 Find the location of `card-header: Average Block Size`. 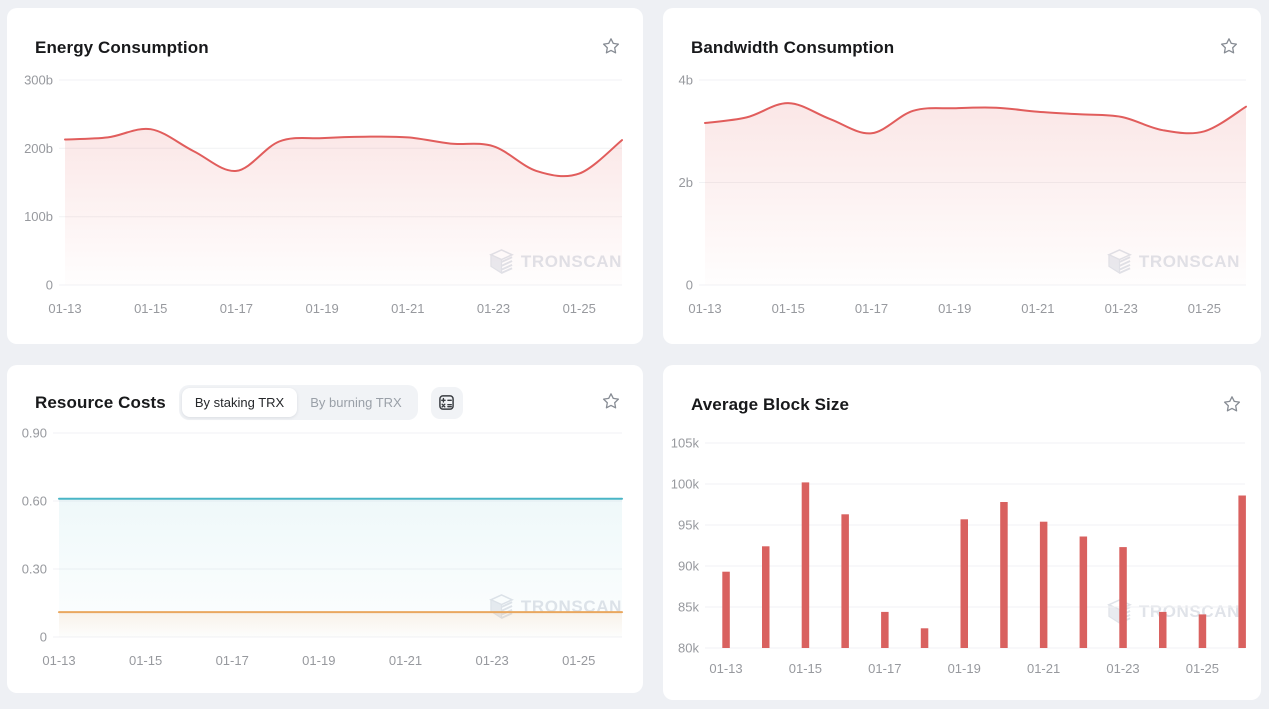

card-header: Average Block Size is located at coordinates (770, 405).